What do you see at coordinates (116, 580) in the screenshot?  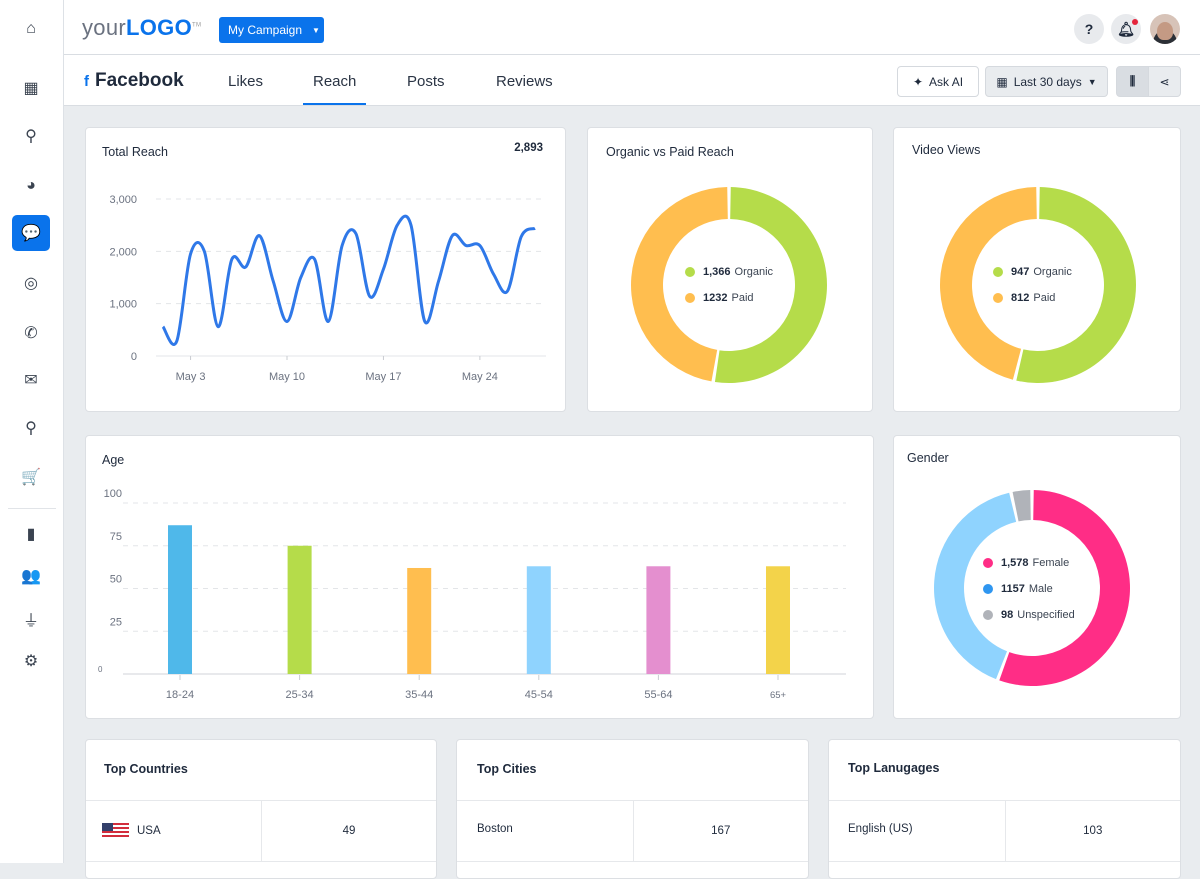 I see `y-tick-label: 50` at bounding box center [116, 580].